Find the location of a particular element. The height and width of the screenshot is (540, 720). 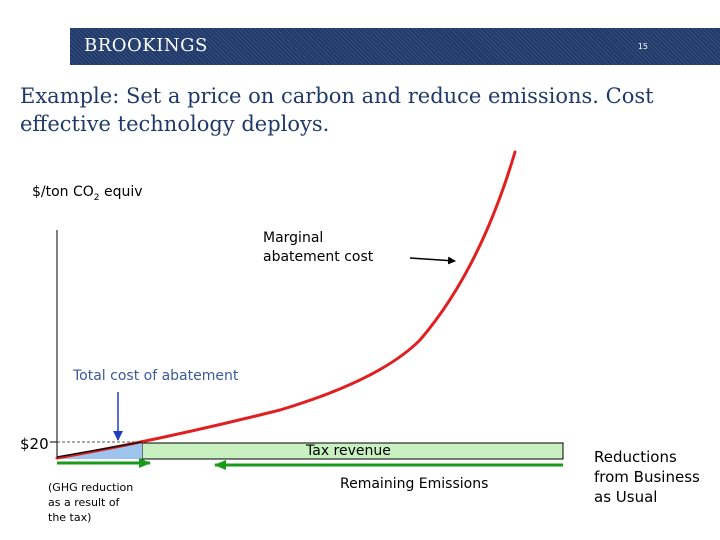

slide-number: 15 is located at coordinates (642, 46).